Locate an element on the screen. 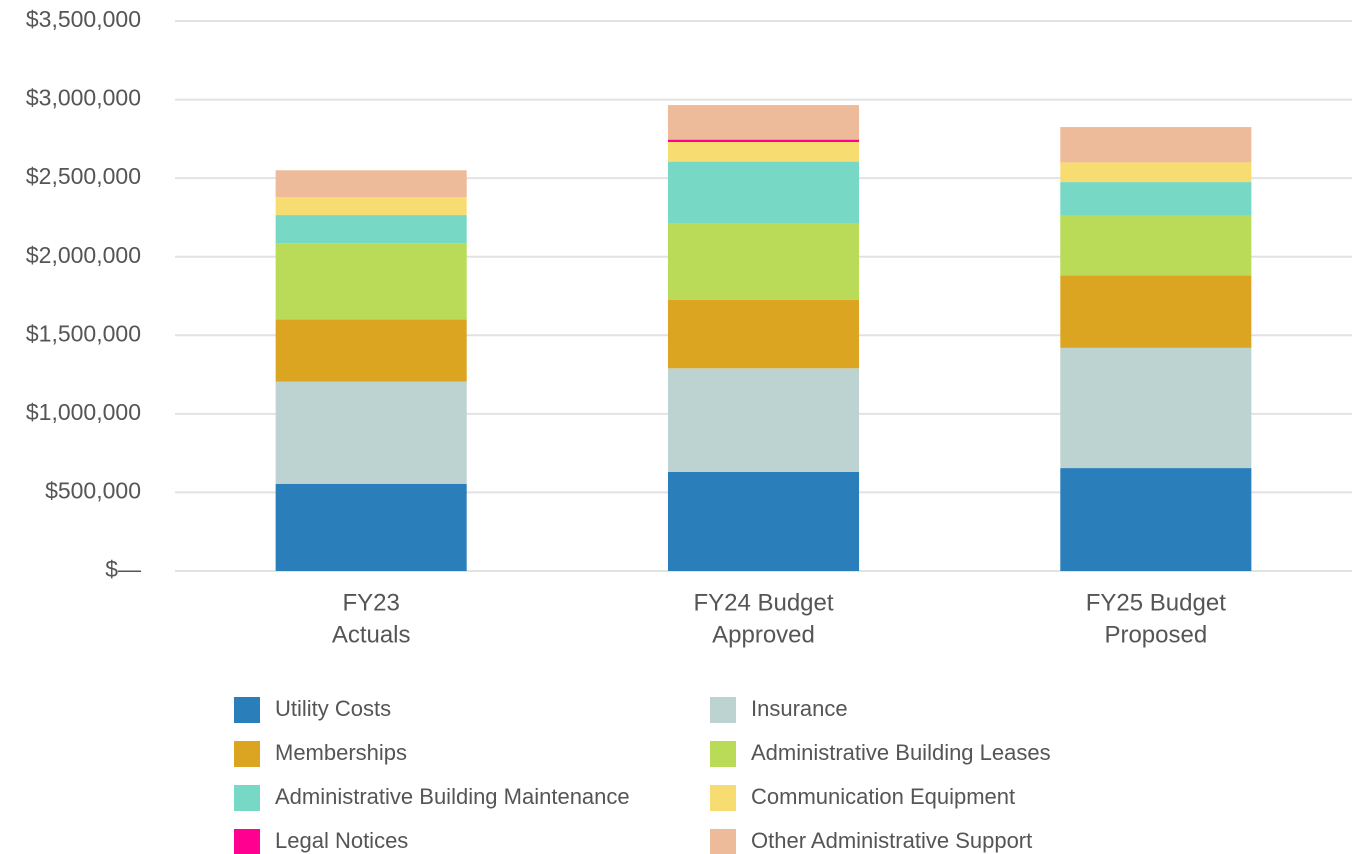 Image resolution: width=1361 pixels, height=854 pixels. legend-label: Memberships is located at coordinates (341, 752).